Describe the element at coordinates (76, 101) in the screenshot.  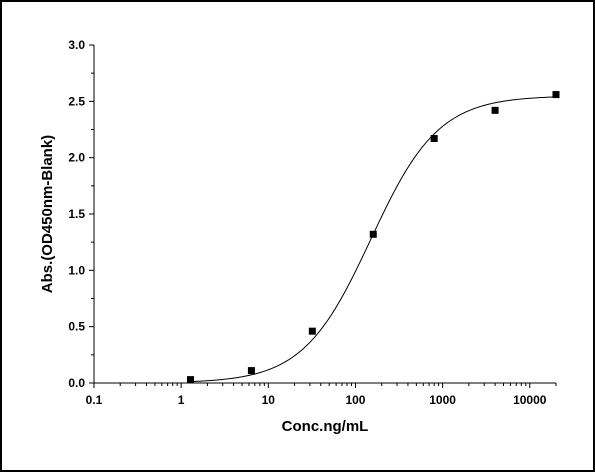
I see `y-tick-label: 2.5` at that location.